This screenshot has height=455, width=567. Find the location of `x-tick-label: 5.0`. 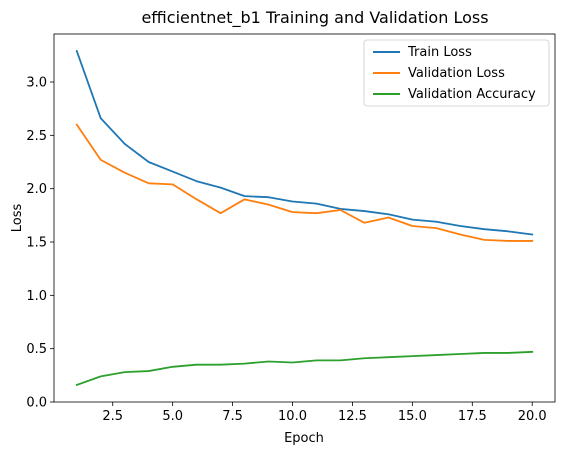

x-tick-label: 5.0 is located at coordinates (172, 416).